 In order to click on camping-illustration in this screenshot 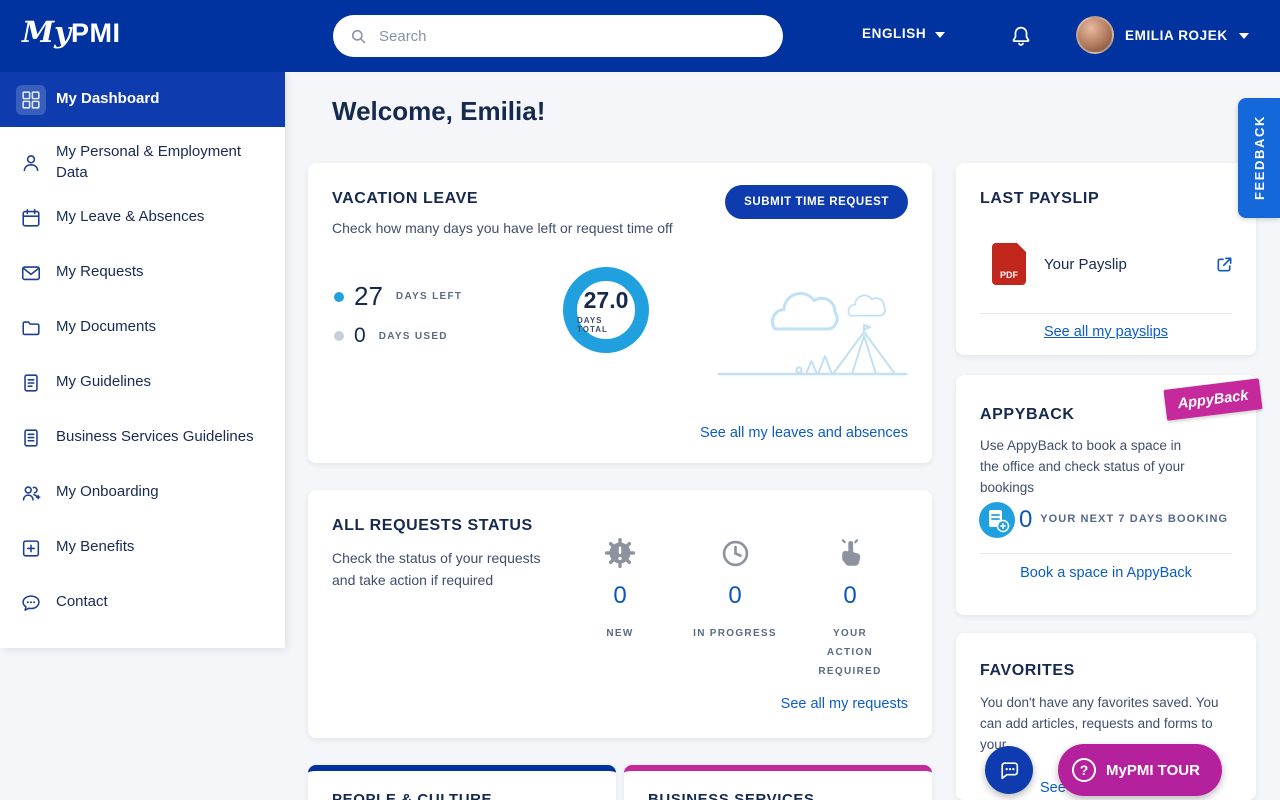, I will do `click(812, 329)`.